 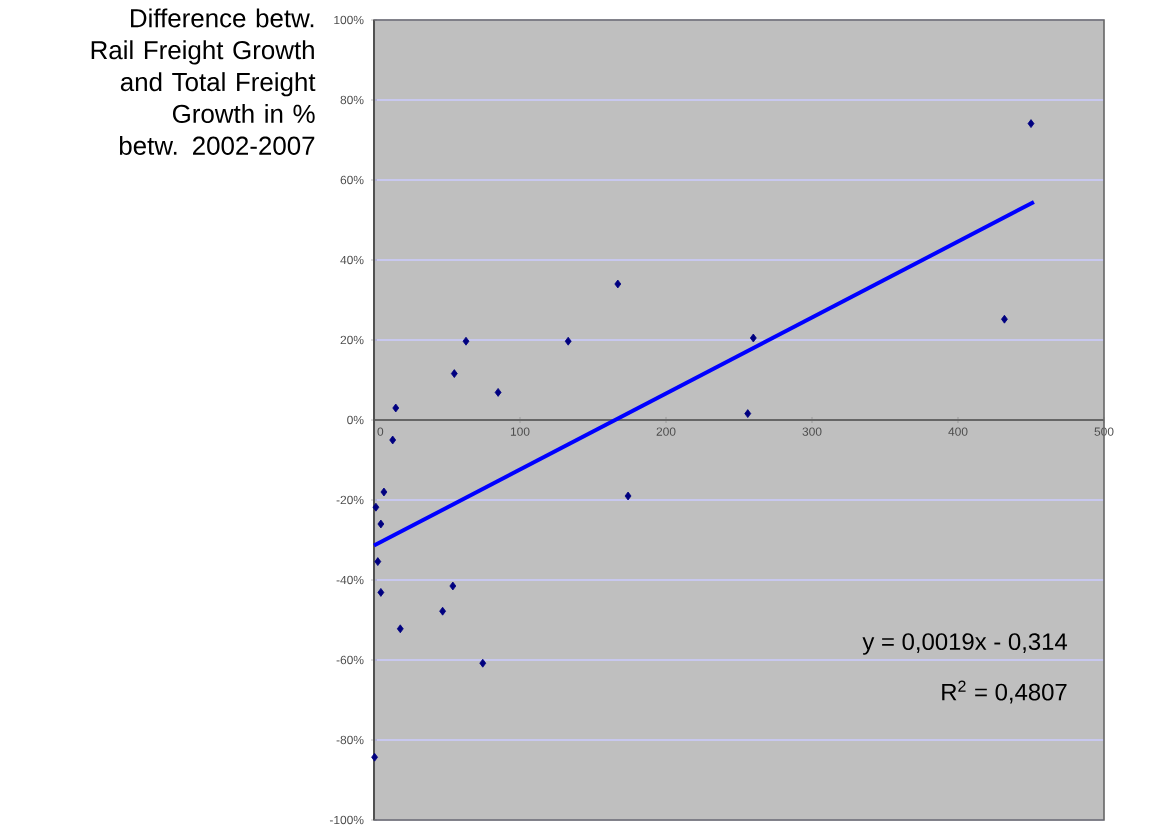 What do you see at coordinates (1004, 692) in the screenshot?
I see `annotation: R$^{2}$ = 0,4807` at bounding box center [1004, 692].